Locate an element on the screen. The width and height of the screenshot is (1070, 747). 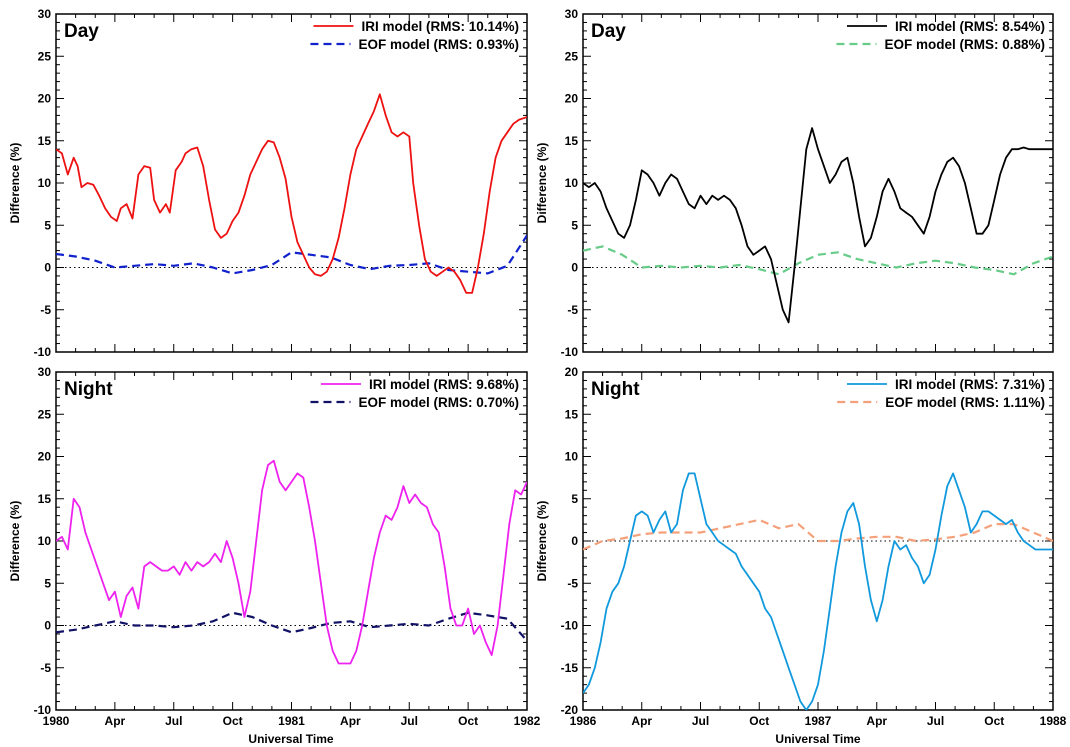
x-tick-label: 1987 is located at coordinates (818, 721).